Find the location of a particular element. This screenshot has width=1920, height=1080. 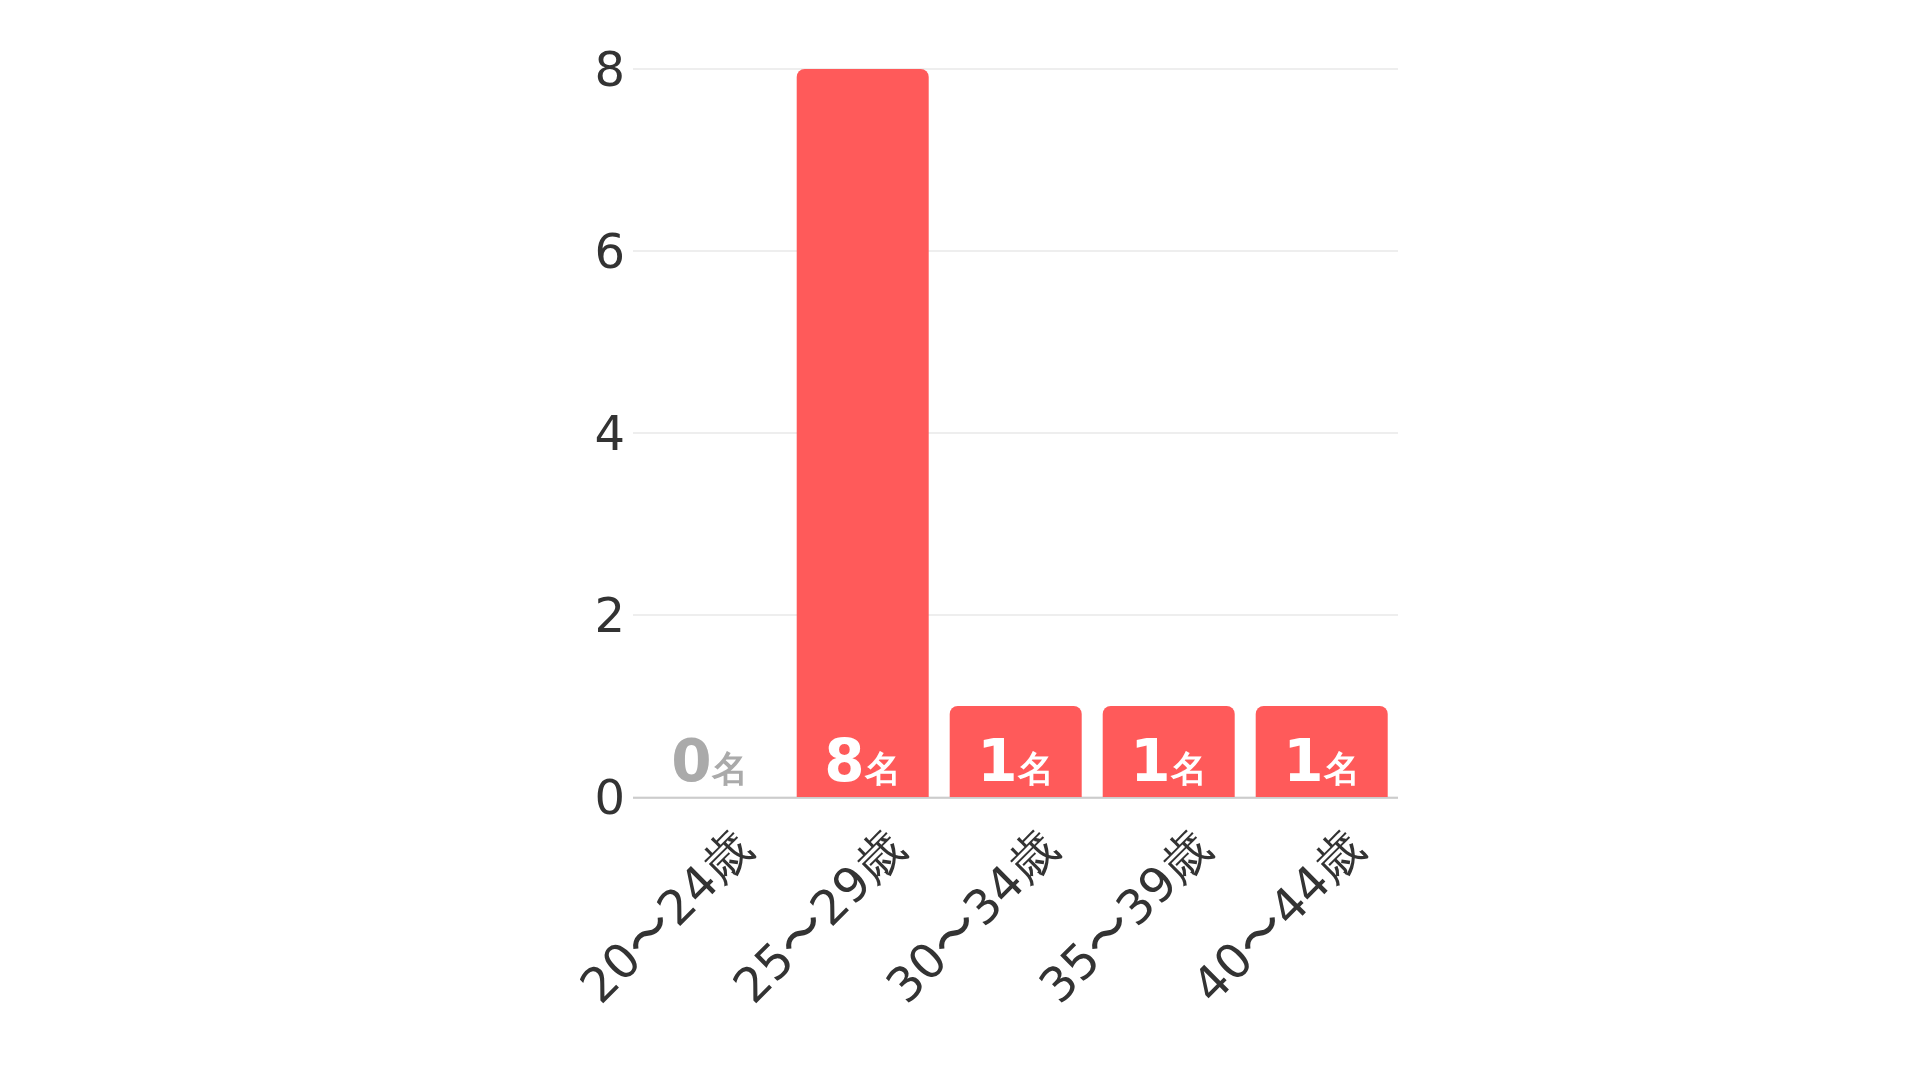

y-tick-label: 2 is located at coordinates (609, 615).